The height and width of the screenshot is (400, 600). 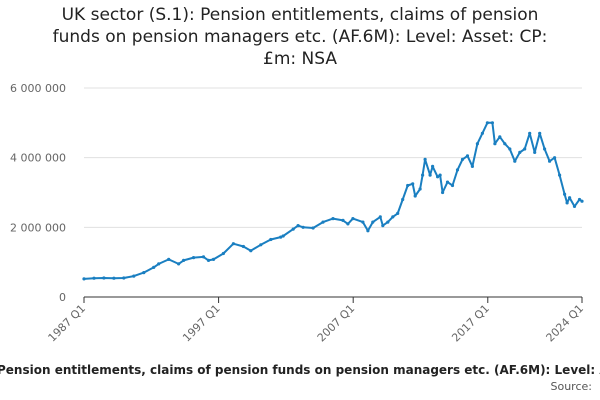 What do you see at coordinates (38, 88) in the screenshot?
I see `y-tick-label: 6 000 000` at bounding box center [38, 88].